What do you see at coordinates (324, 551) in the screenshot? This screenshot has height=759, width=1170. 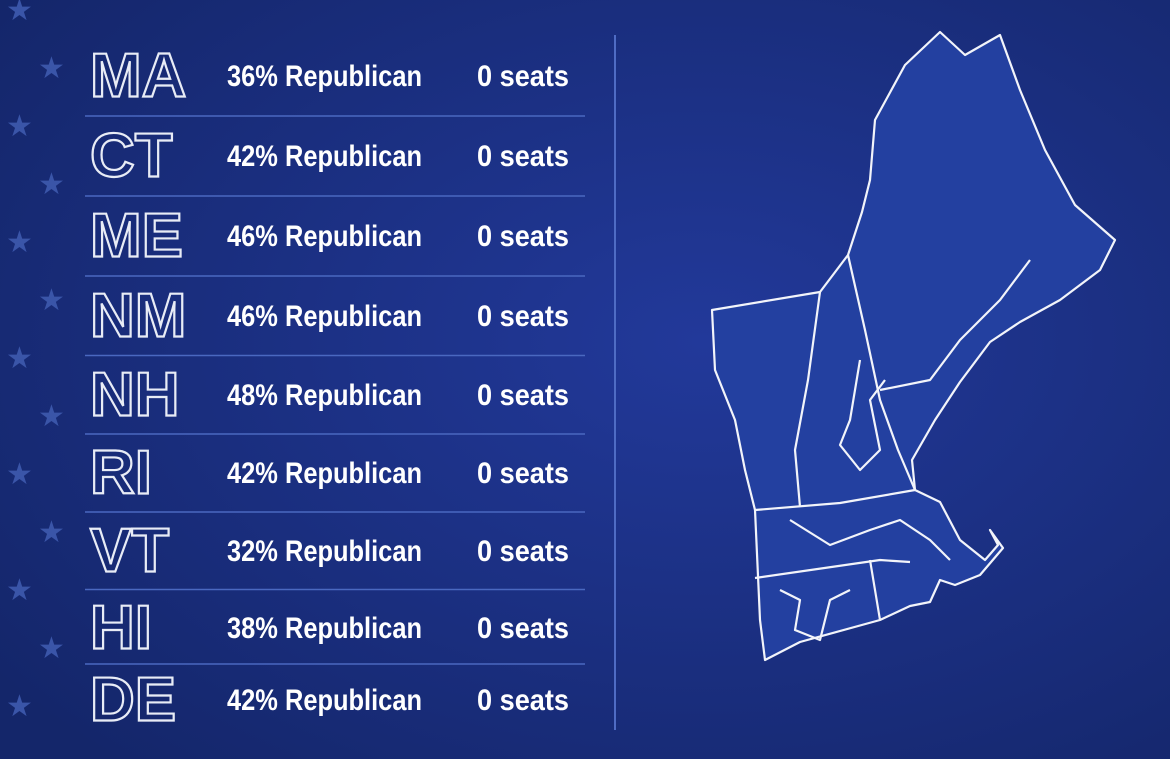 I see `republican-share: 32% Republican` at bounding box center [324, 551].